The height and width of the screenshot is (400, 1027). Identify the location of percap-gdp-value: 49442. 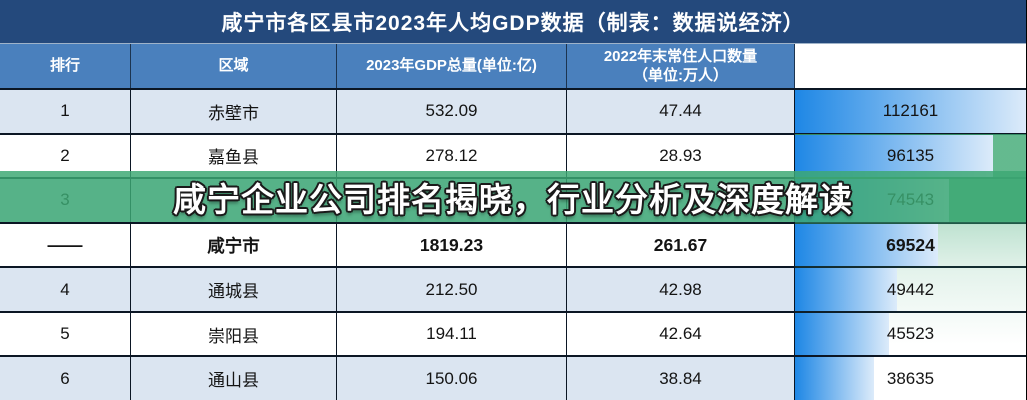
(910, 289).